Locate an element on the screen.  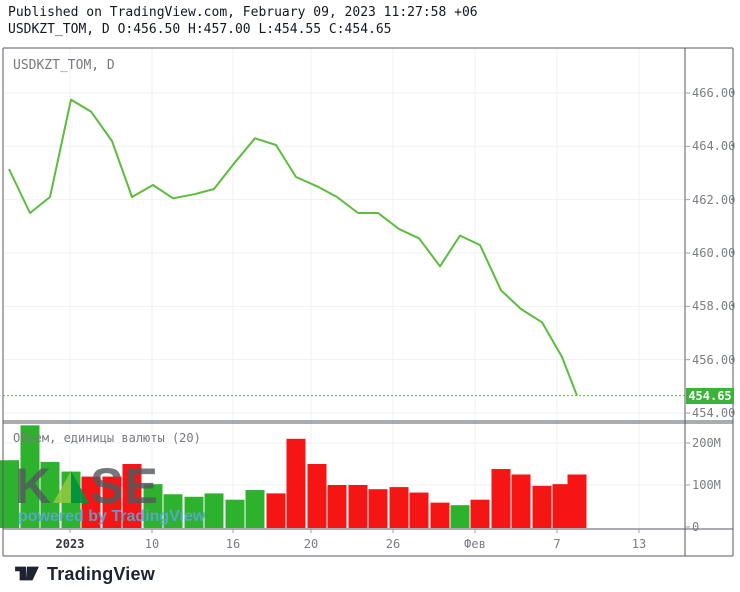
kase-letter-se: SE is located at coordinates (124, 486).